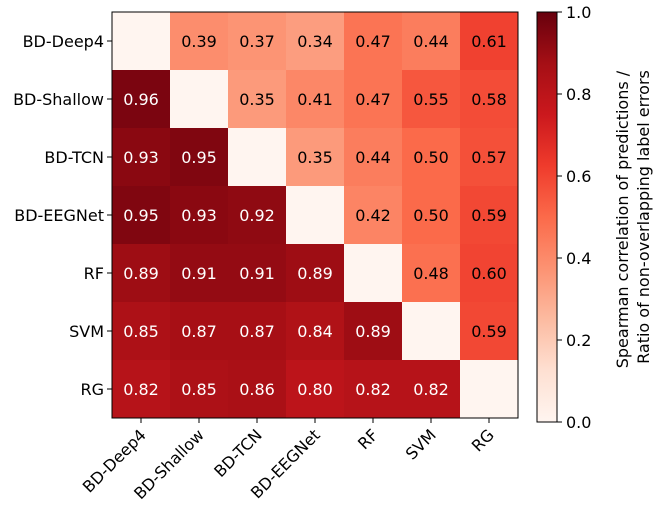  I want to click on colorbar-label-line-2: Ratio of non-overlapping label errors, so click(643, 217).